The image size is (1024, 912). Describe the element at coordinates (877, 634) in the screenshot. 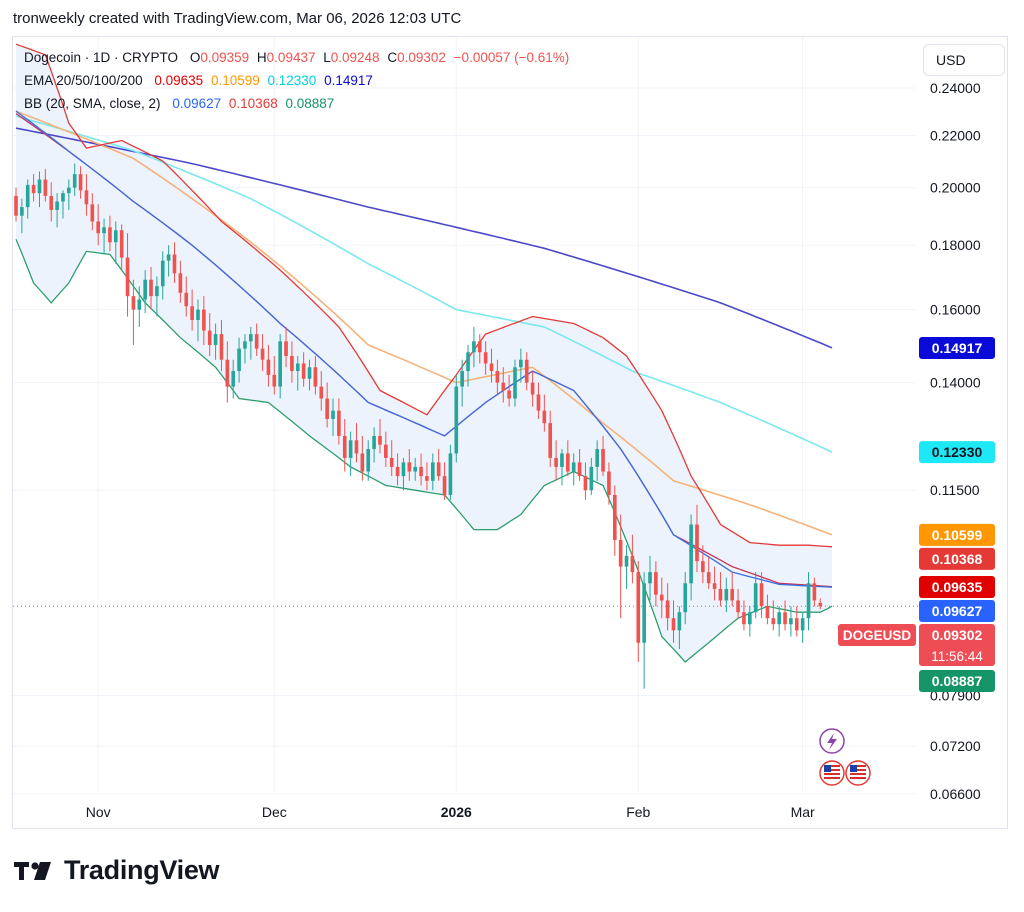

I see `symbol-tag` at that location.